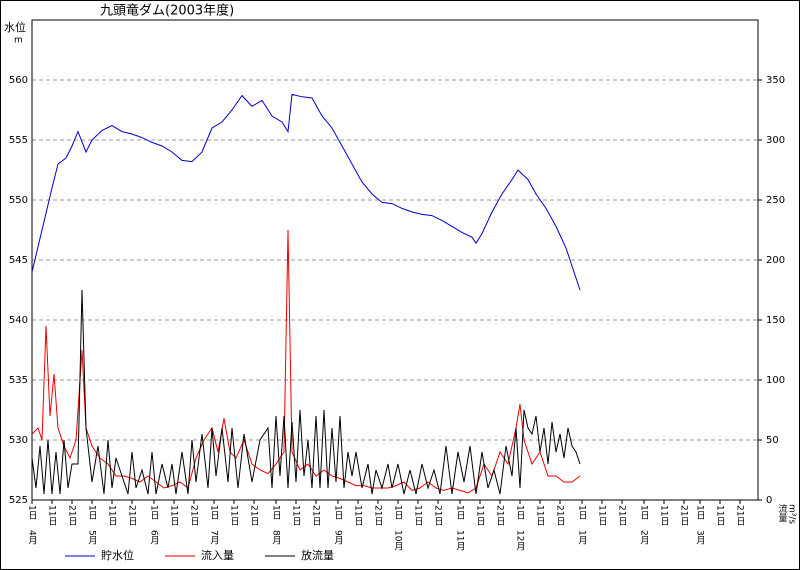 This screenshot has height=570, width=800. What do you see at coordinates (15, 27) in the screenshot?
I see `y-axis-label: 水位` at bounding box center [15, 27].